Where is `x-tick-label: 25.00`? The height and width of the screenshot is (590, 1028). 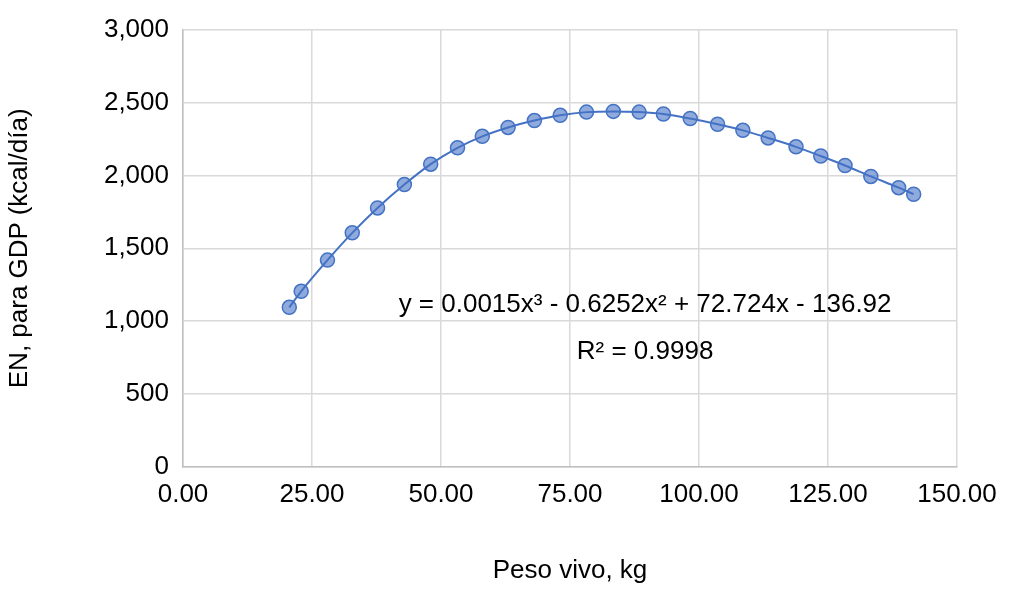
x-tick-label: 25.00 is located at coordinates (312, 492).